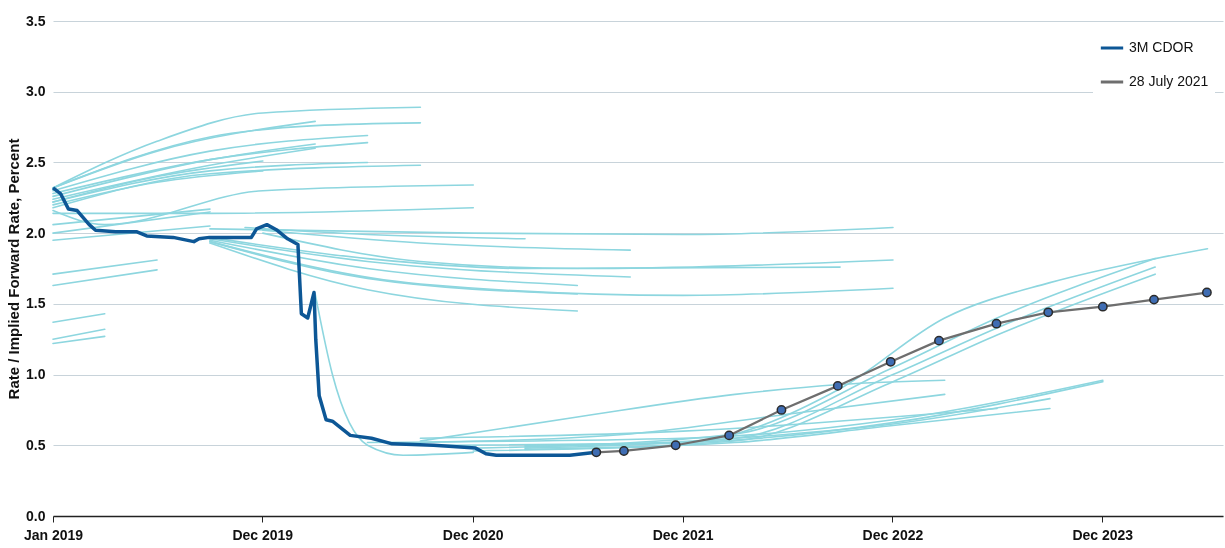 The height and width of the screenshot is (548, 1225). What do you see at coordinates (36, 20) in the screenshot?
I see `y-tick-label: 3.5` at bounding box center [36, 20].